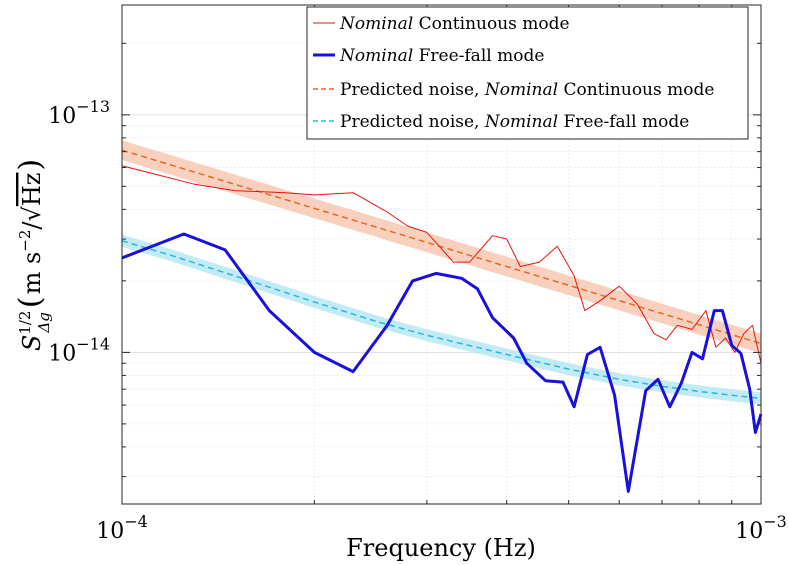 Image resolution: width=789 pixels, height=565 pixels. I want to click on svg-text:S1/2Δg(m s−2/√Hz): S1/2Δg (m s−2/√Hz), so click(33, 255).